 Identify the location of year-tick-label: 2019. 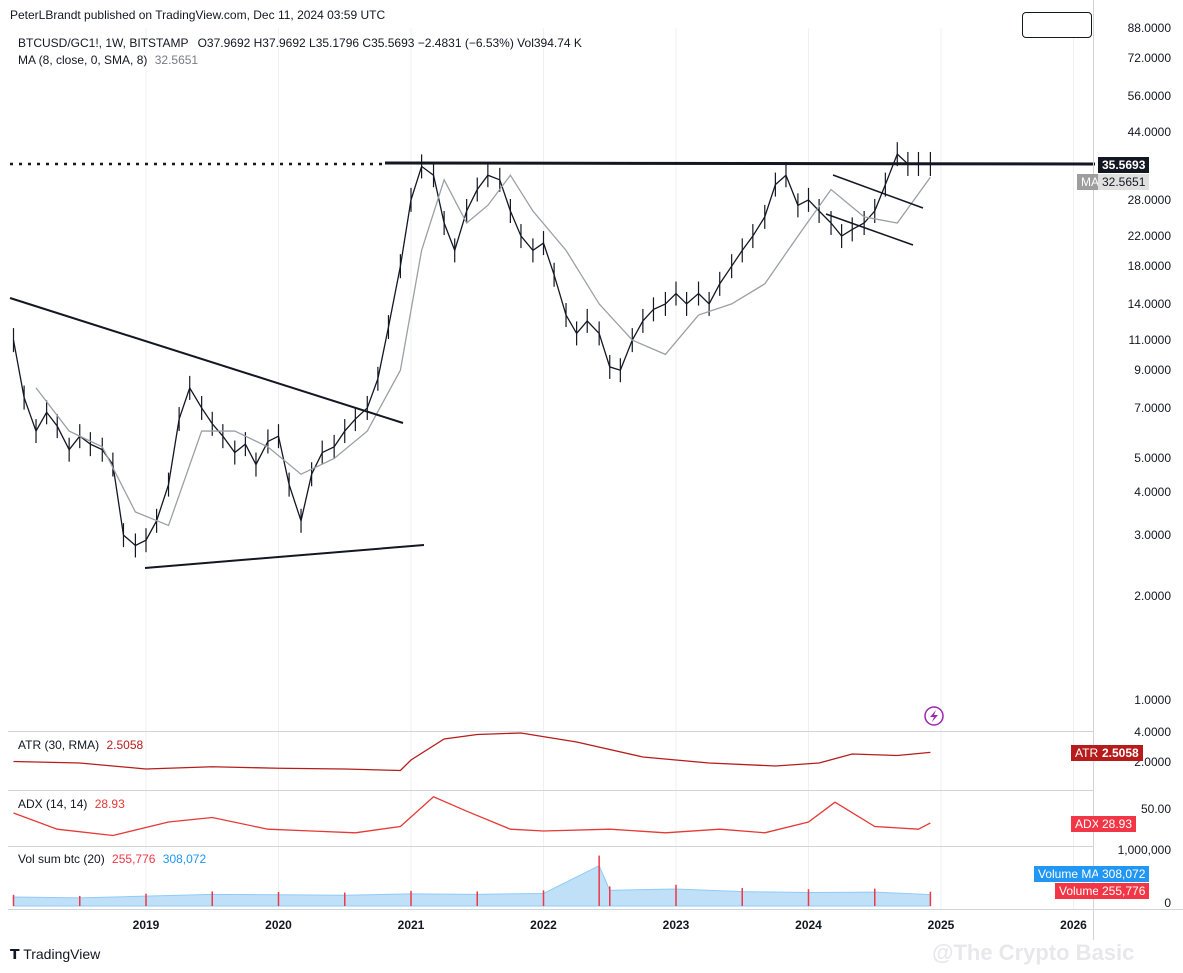
(146, 925).